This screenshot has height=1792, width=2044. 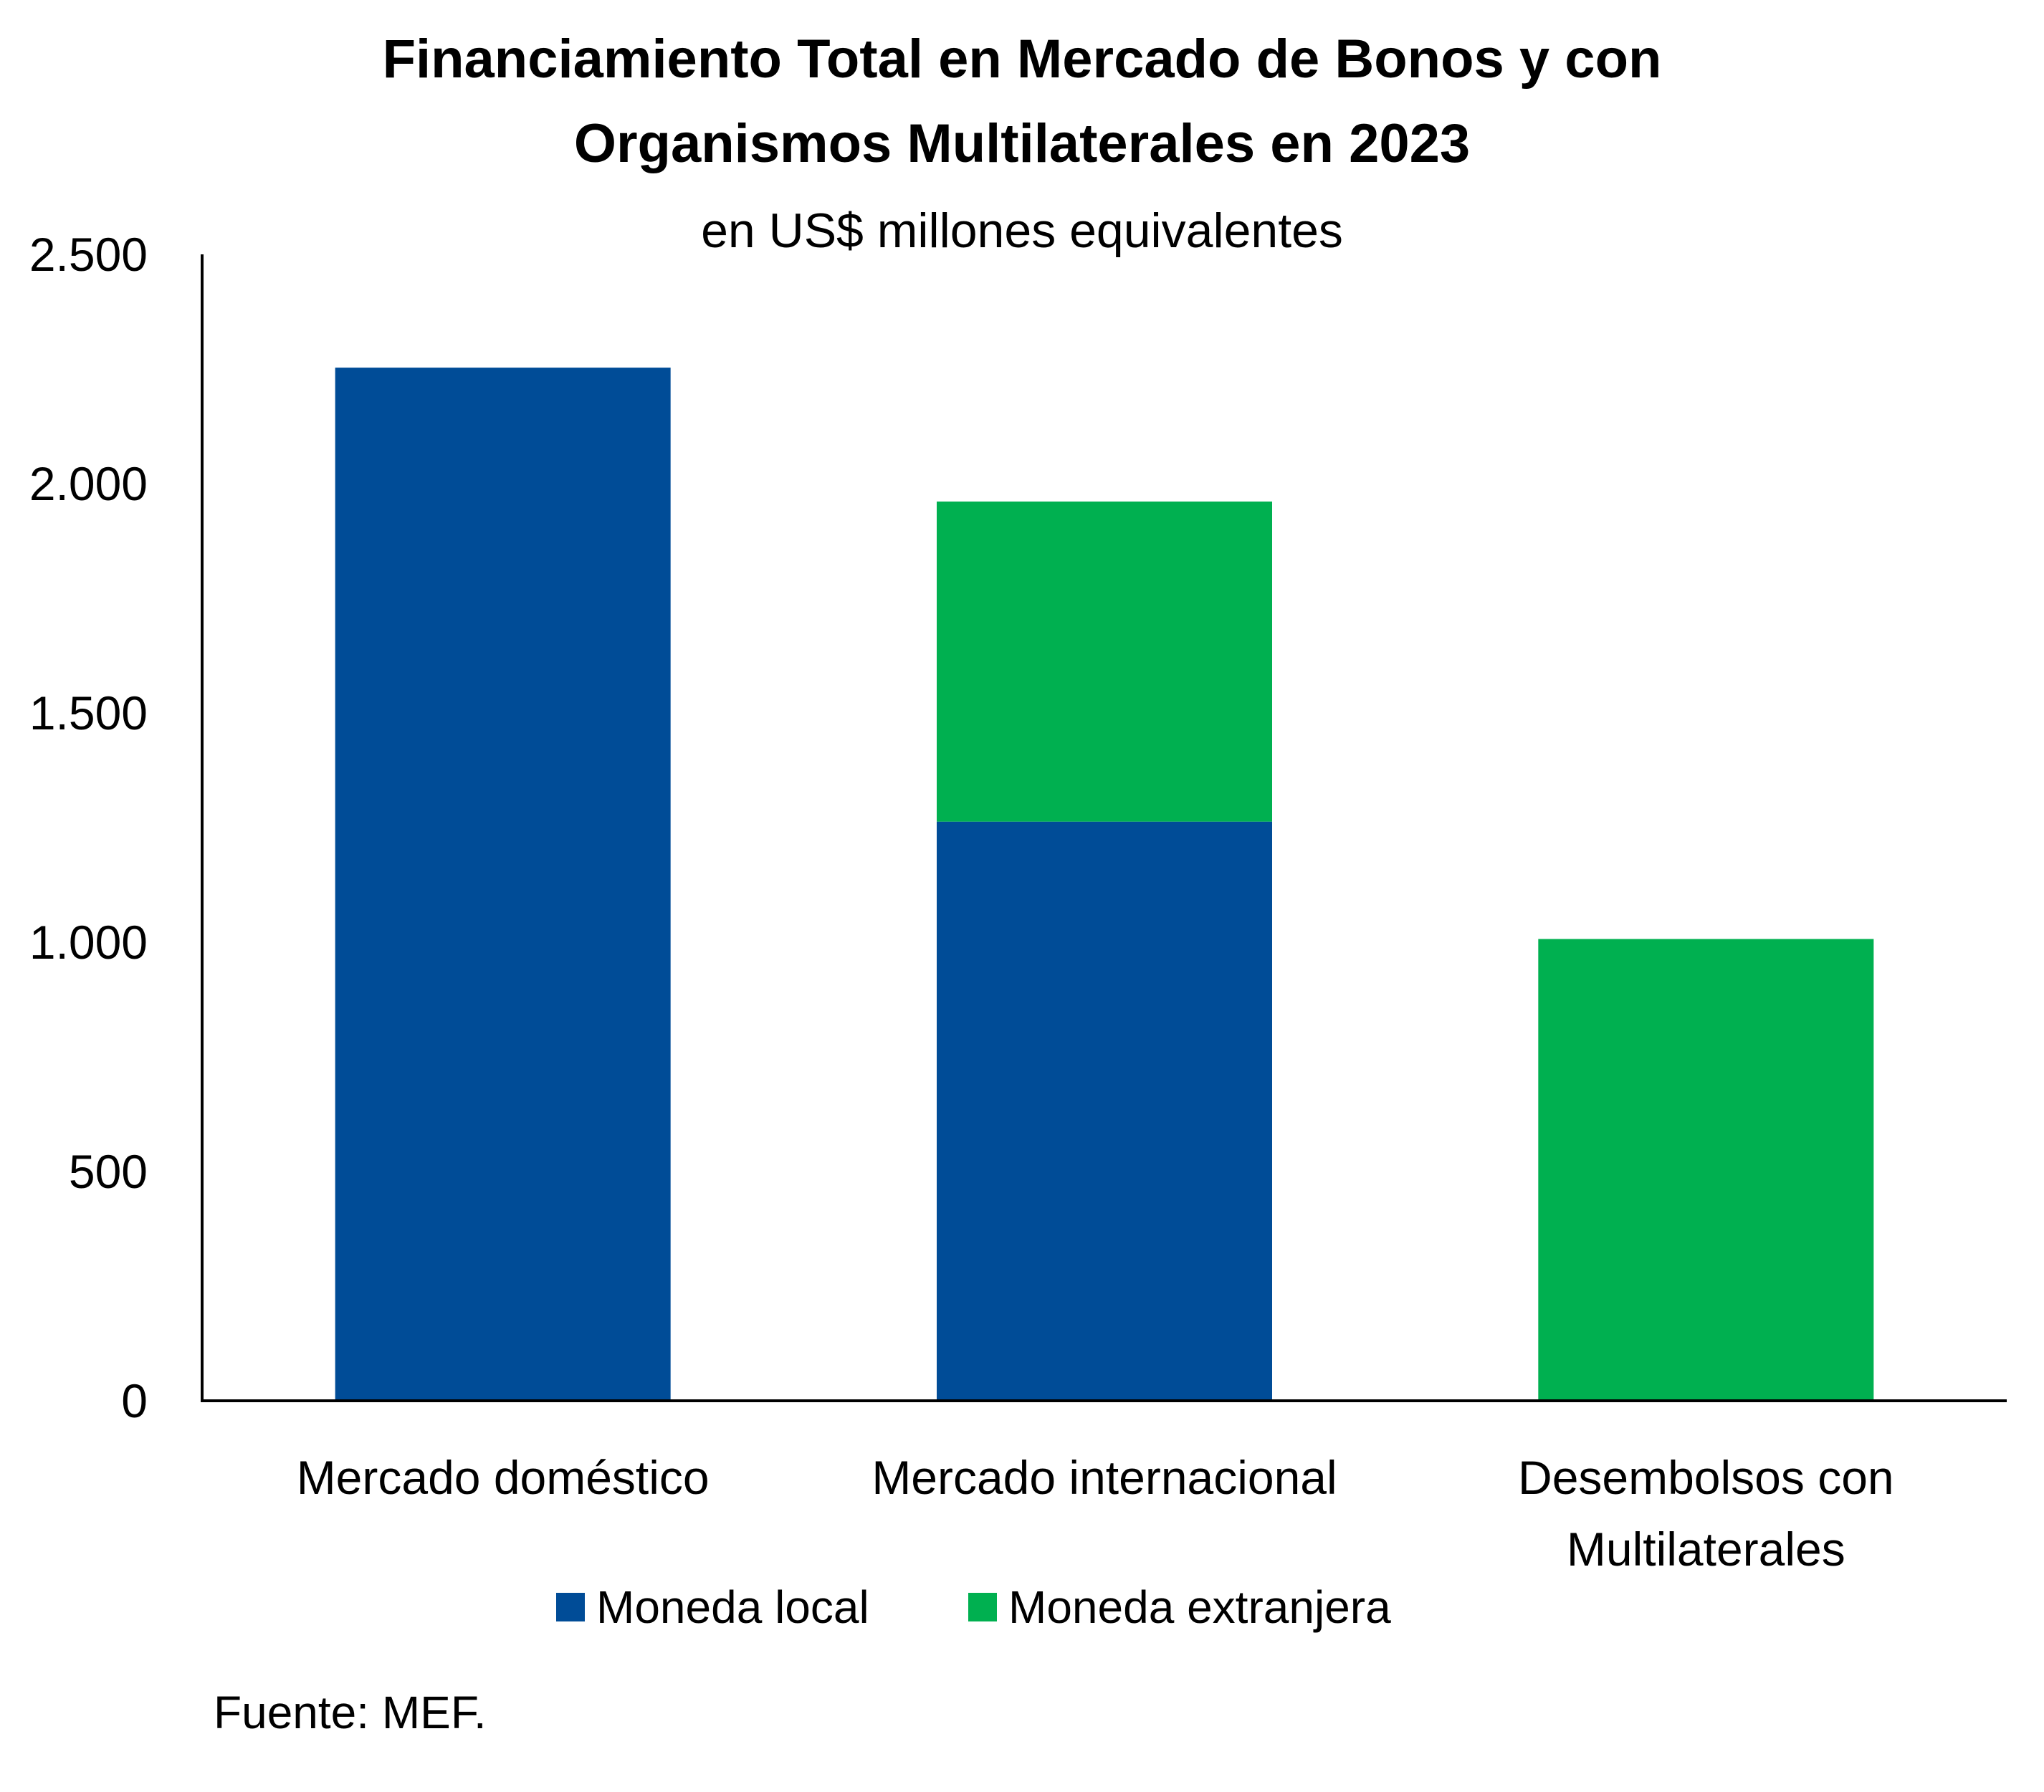 What do you see at coordinates (88, 483) in the screenshot?
I see `y-tick-label: 2.000` at bounding box center [88, 483].